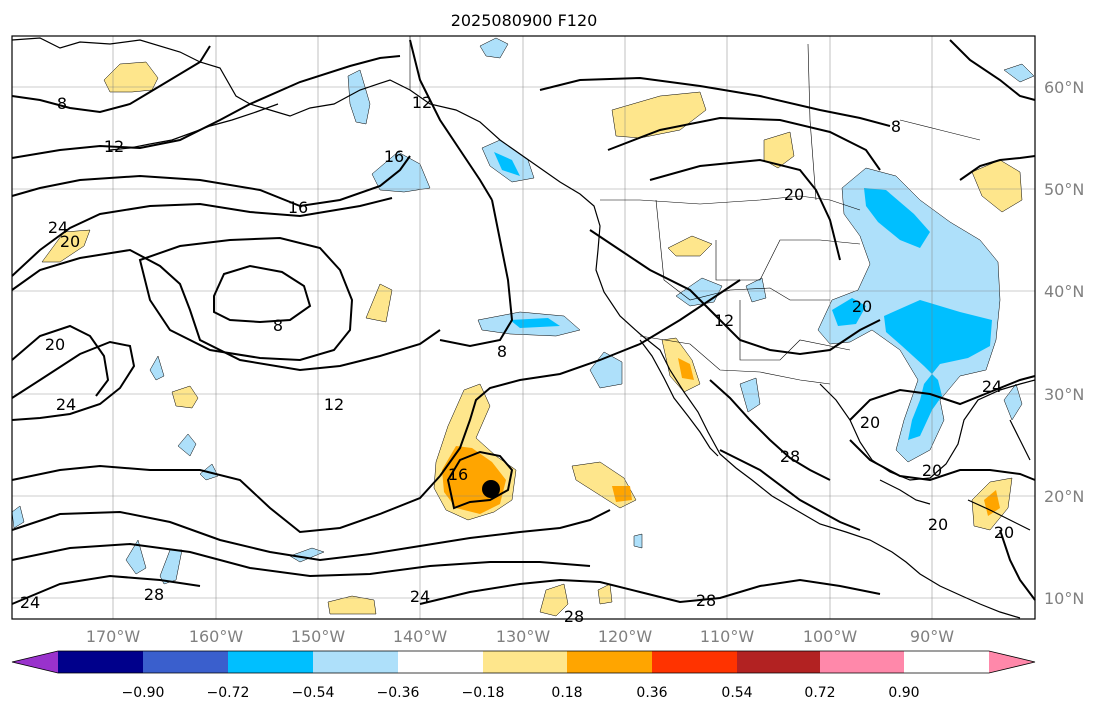  What do you see at coordinates (228, 693) in the screenshot?
I see `colorbar-tick-label: −0.72` at bounding box center [228, 693].